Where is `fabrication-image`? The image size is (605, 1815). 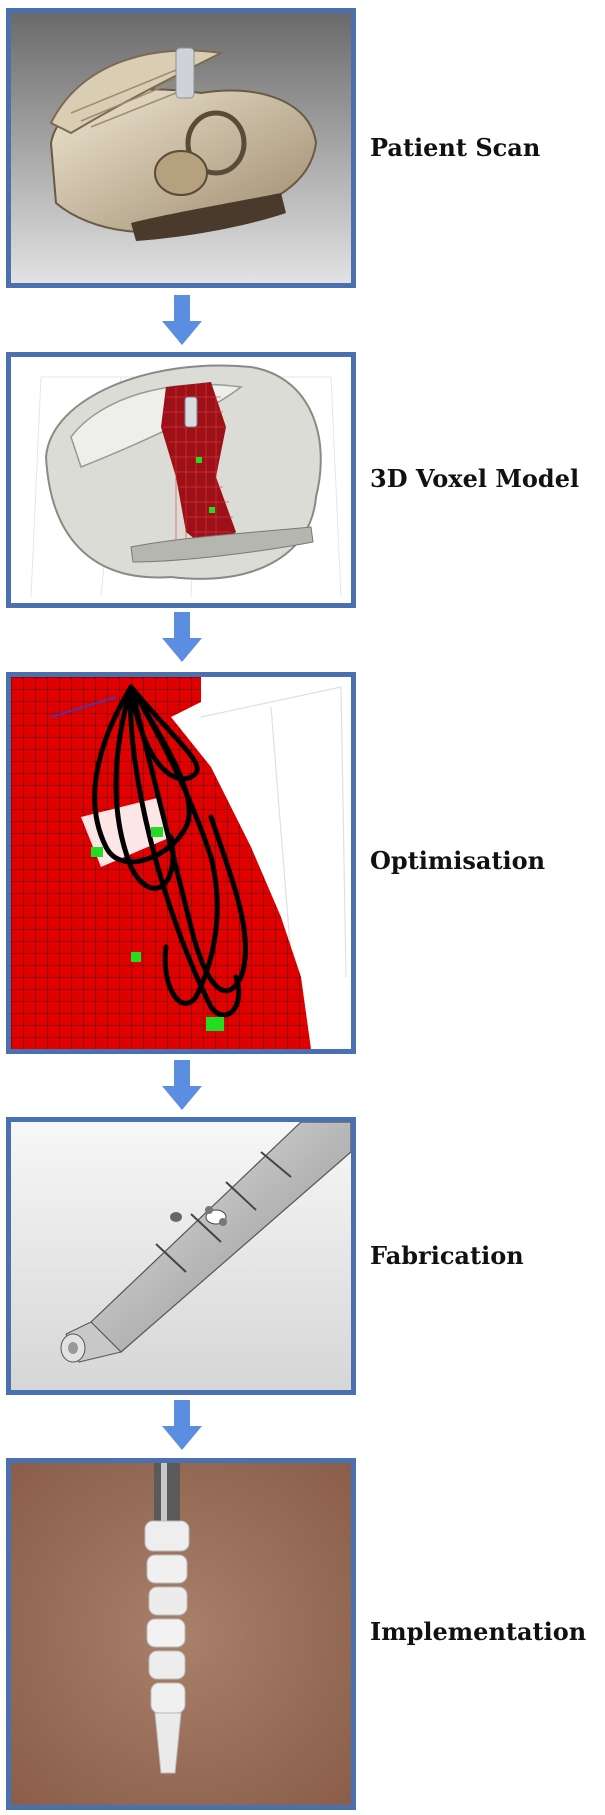
fabrication-image is located at coordinates (181, 1256).